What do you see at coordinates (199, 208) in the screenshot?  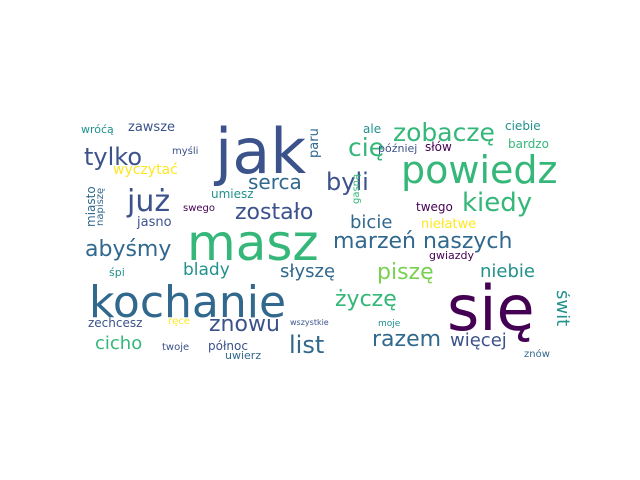 I see `word: swego` at bounding box center [199, 208].